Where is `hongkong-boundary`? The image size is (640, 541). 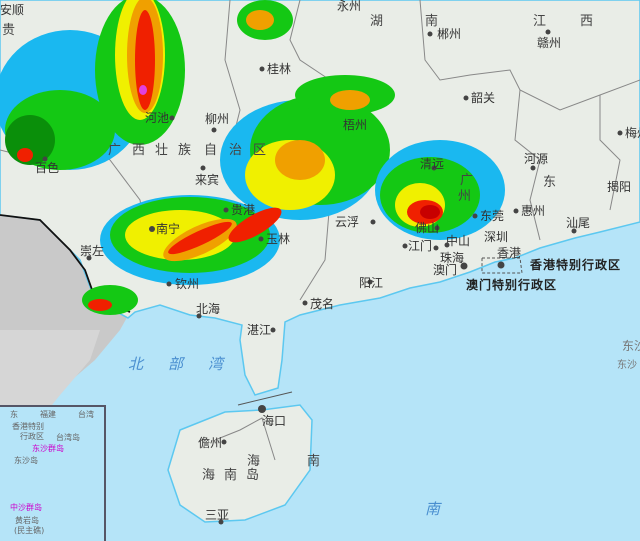
hongkong-boundary is located at coordinates (502, 265).